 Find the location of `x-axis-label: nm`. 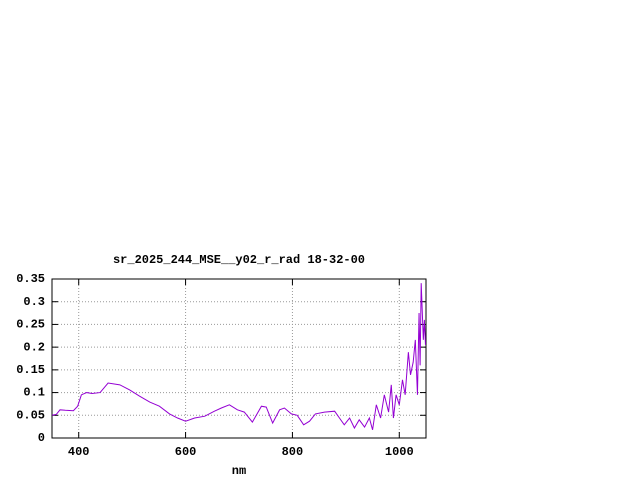

x-axis-label: nm is located at coordinates (239, 471).